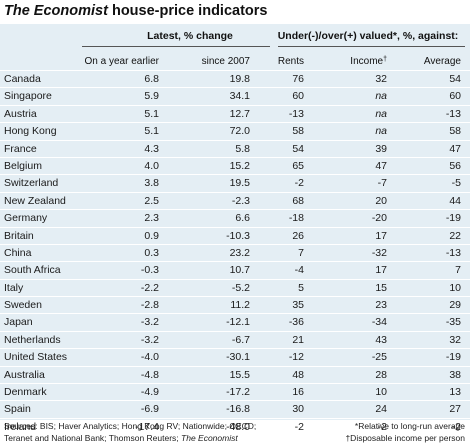 The height and width of the screenshot is (445, 470). Describe the element at coordinates (455, 96) in the screenshot. I see `cell-valued-average: 60` at that location.